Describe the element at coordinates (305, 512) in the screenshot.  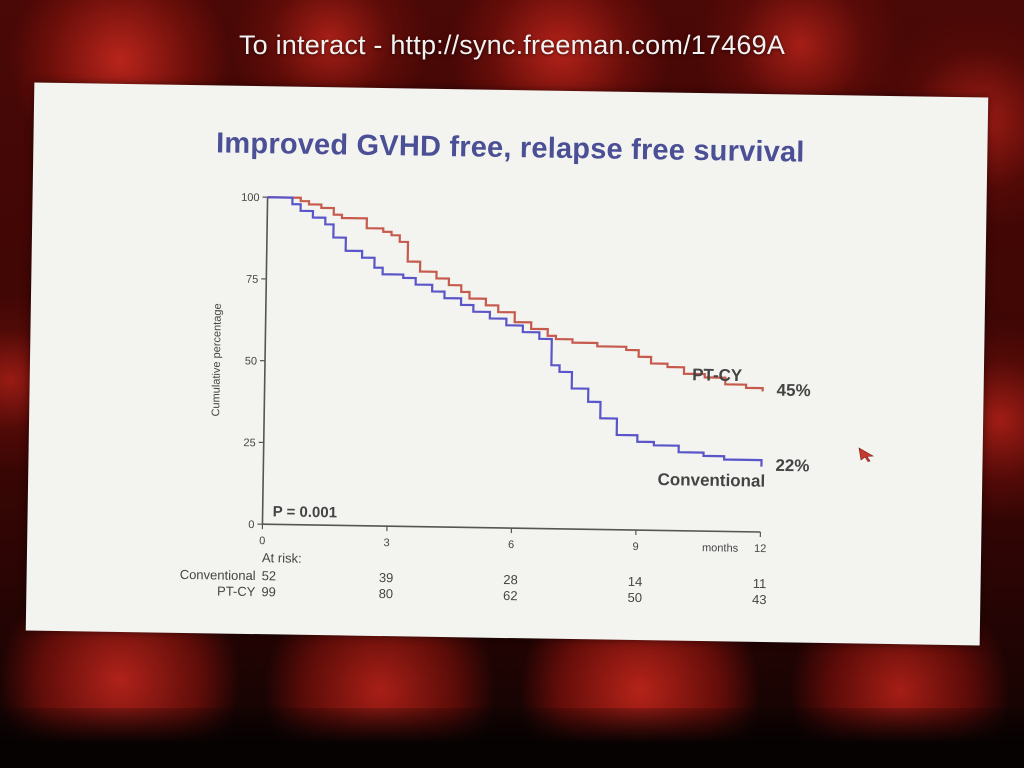
I see `p-value: P = 0.001` at that location.